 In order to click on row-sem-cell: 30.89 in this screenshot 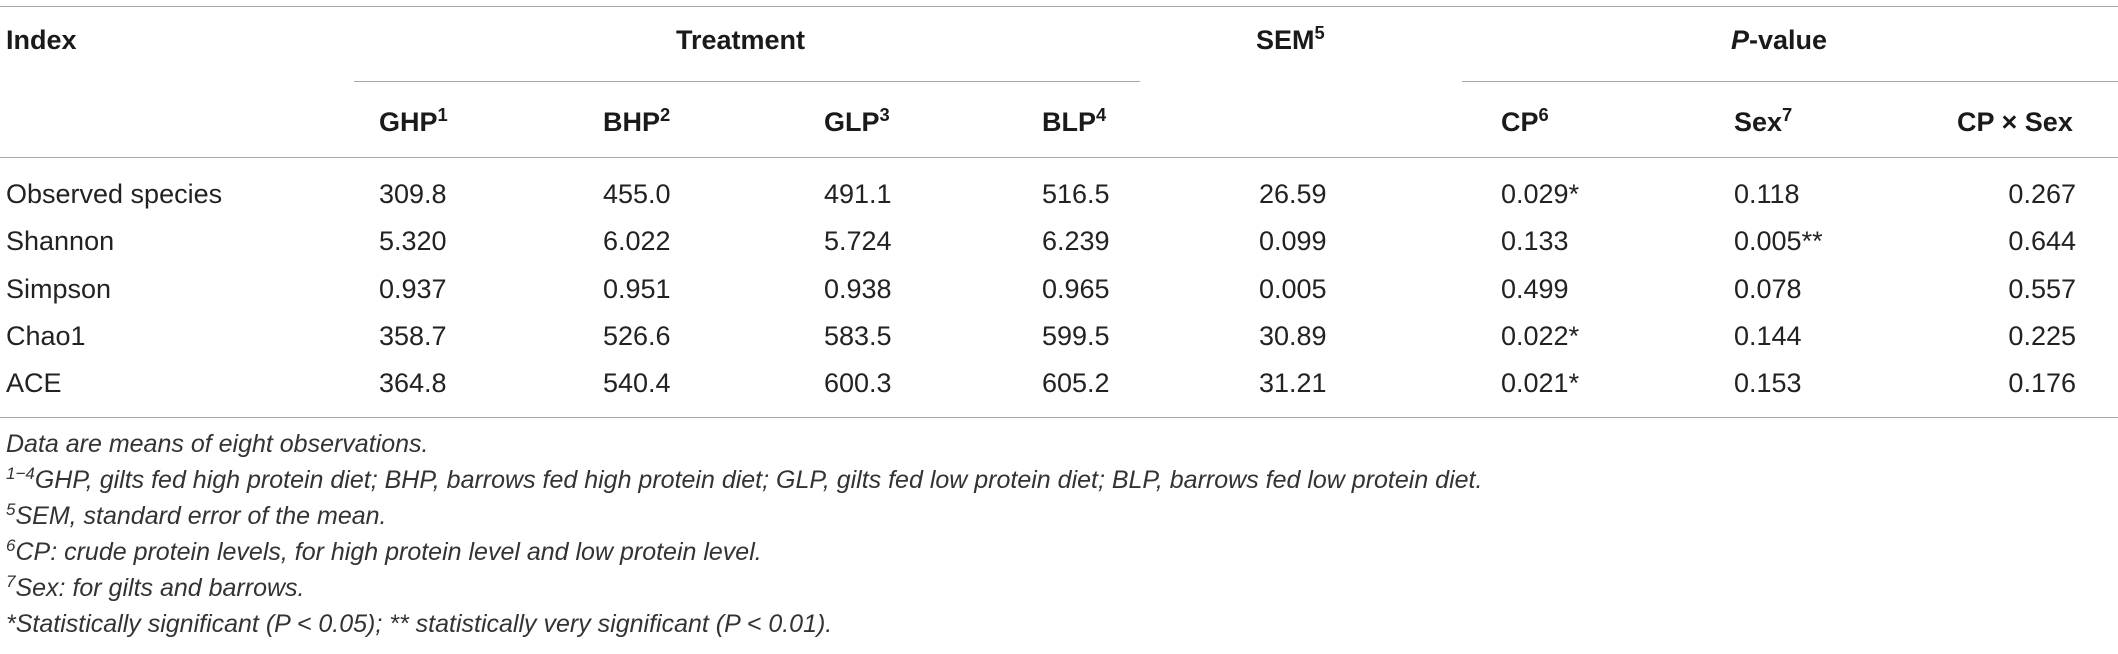, I will do `click(1293, 336)`.